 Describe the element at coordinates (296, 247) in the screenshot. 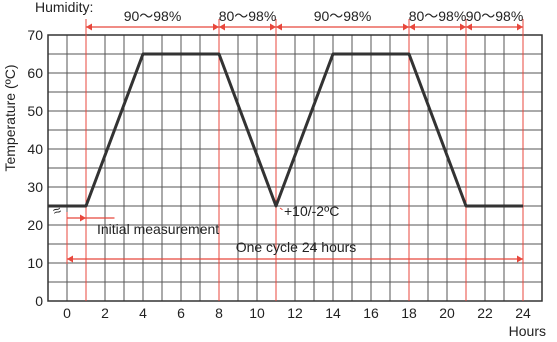

I see `cycle-label: One cycle 24 hours` at that location.